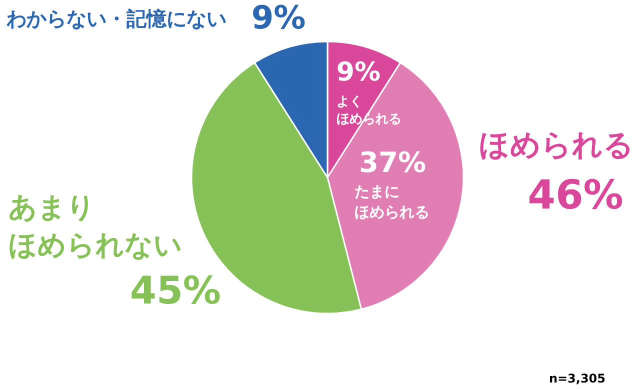 The height and width of the screenshot is (389, 637). Describe the element at coordinates (576, 195) in the screenshot. I see `text: 46%` at that location.